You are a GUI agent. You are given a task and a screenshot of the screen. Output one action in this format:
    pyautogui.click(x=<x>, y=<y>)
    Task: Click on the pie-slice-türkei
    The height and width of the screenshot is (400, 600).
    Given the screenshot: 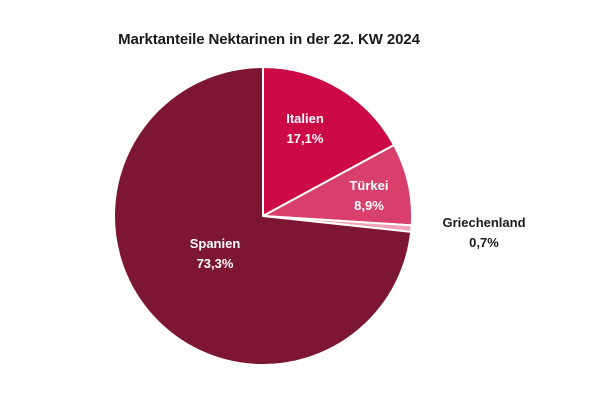 What is the action you would take?
    pyautogui.click(x=338, y=185)
    